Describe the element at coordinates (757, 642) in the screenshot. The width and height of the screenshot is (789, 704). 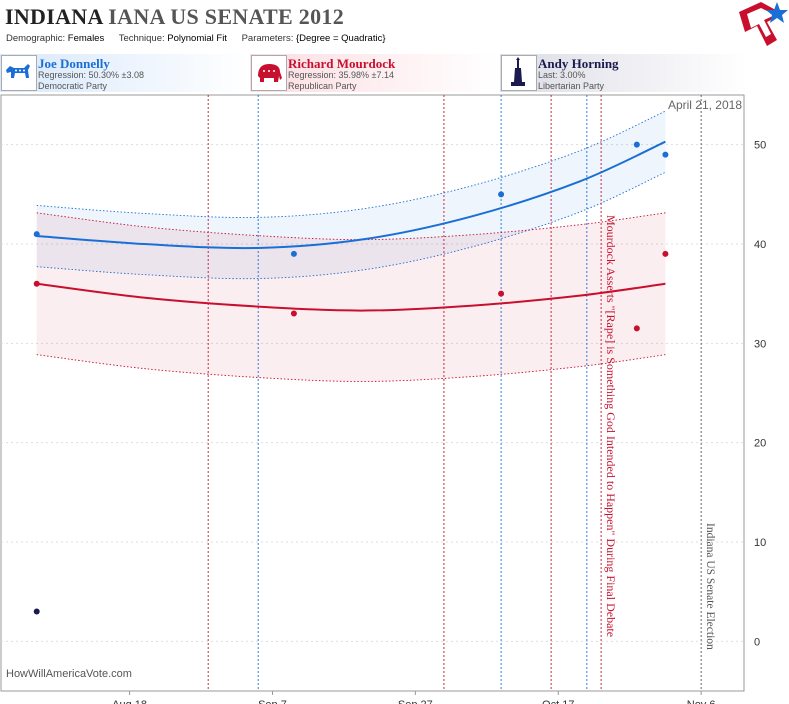
I see `y-tick-label: 0` at that location.